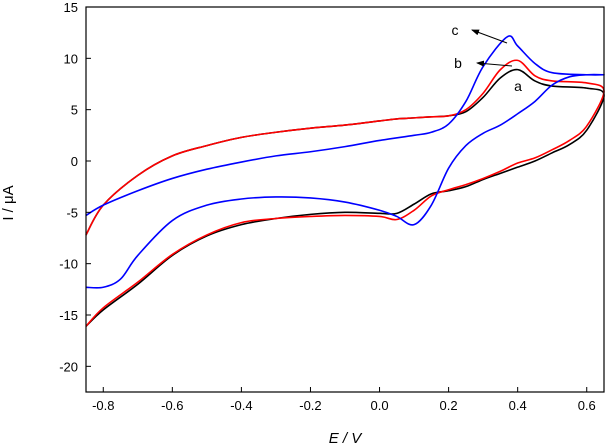 This screenshot has width=605, height=448. What do you see at coordinates (492, 48) in the screenshot?
I see `arrow-layer` at bounding box center [492, 48].